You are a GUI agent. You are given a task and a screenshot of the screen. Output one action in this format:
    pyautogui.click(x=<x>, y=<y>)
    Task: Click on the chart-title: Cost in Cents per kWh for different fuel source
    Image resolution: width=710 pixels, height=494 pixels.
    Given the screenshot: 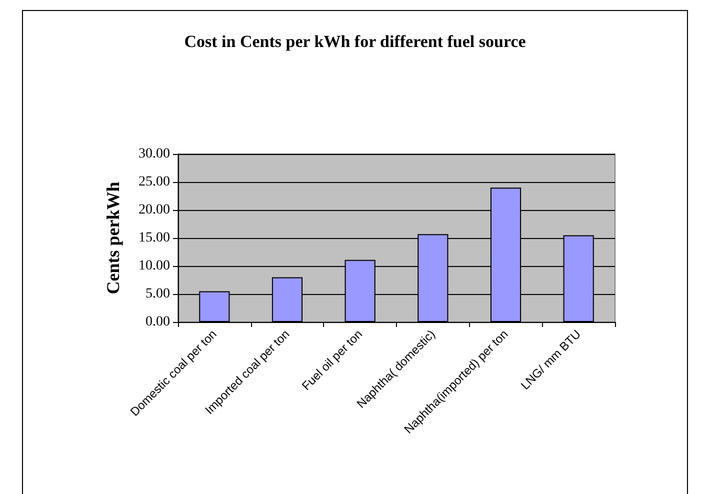 What is the action you would take?
    pyautogui.click(x=355, y=41)
    